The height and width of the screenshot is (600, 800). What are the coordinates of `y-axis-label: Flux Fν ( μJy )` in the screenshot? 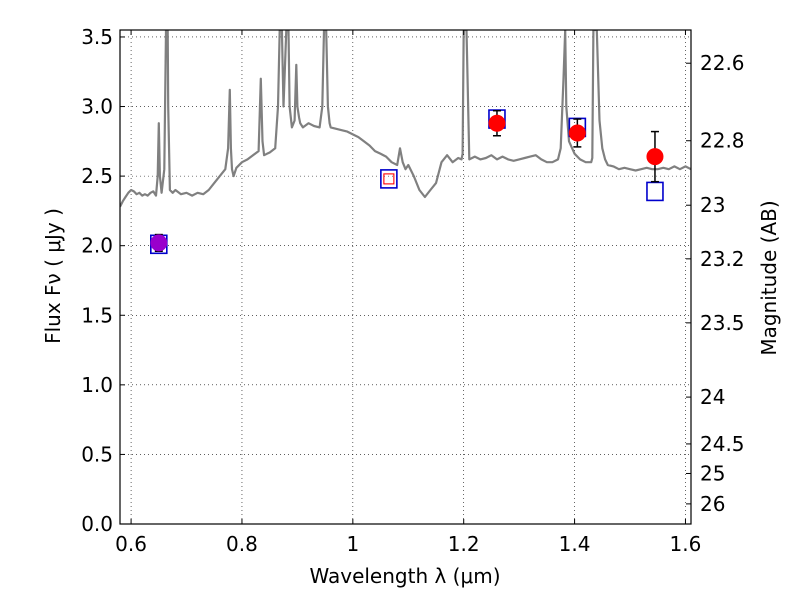 It's located at (53, 276).